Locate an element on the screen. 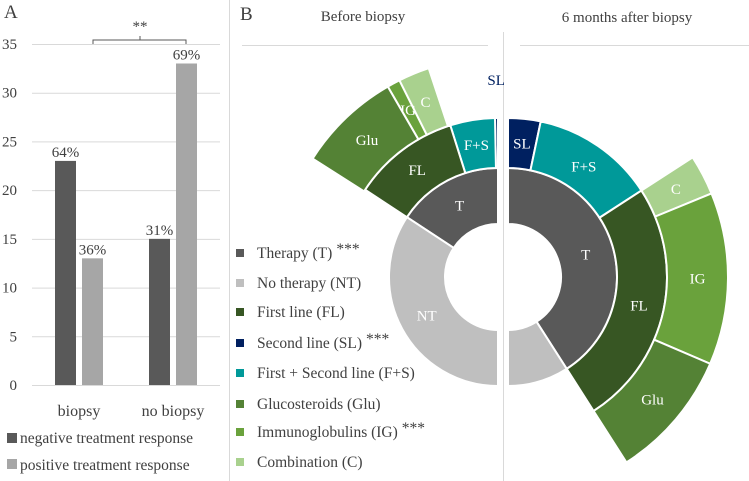 The width and height of the screenshot is (749, 481). significance-label: ** is located at coordinates (140, 27).